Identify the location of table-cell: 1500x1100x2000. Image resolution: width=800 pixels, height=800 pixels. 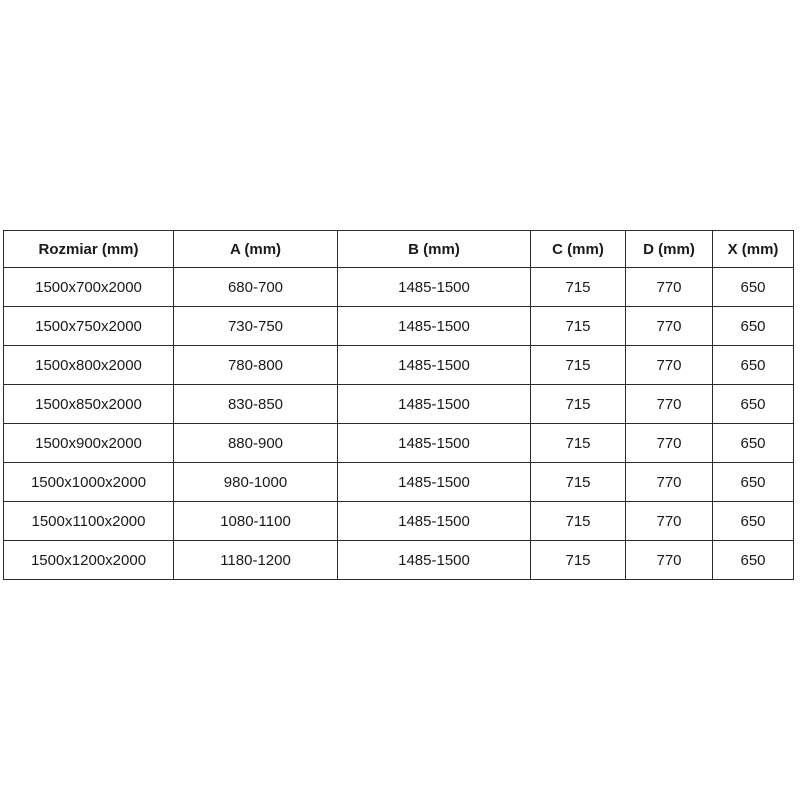
(88, 521).